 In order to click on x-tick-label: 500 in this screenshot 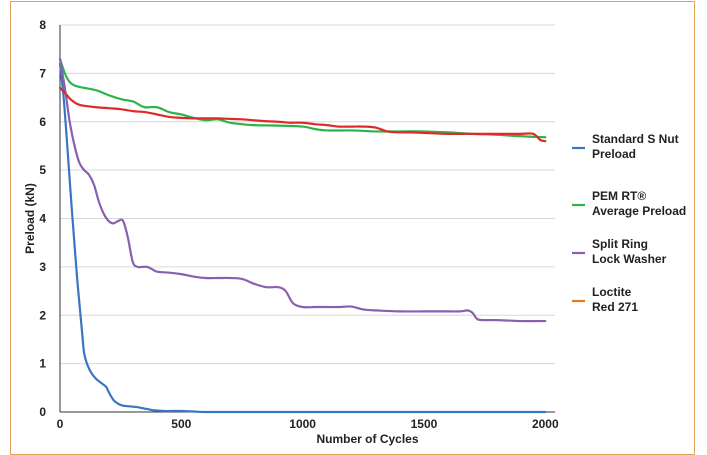, I will do `click(181, 424)`.